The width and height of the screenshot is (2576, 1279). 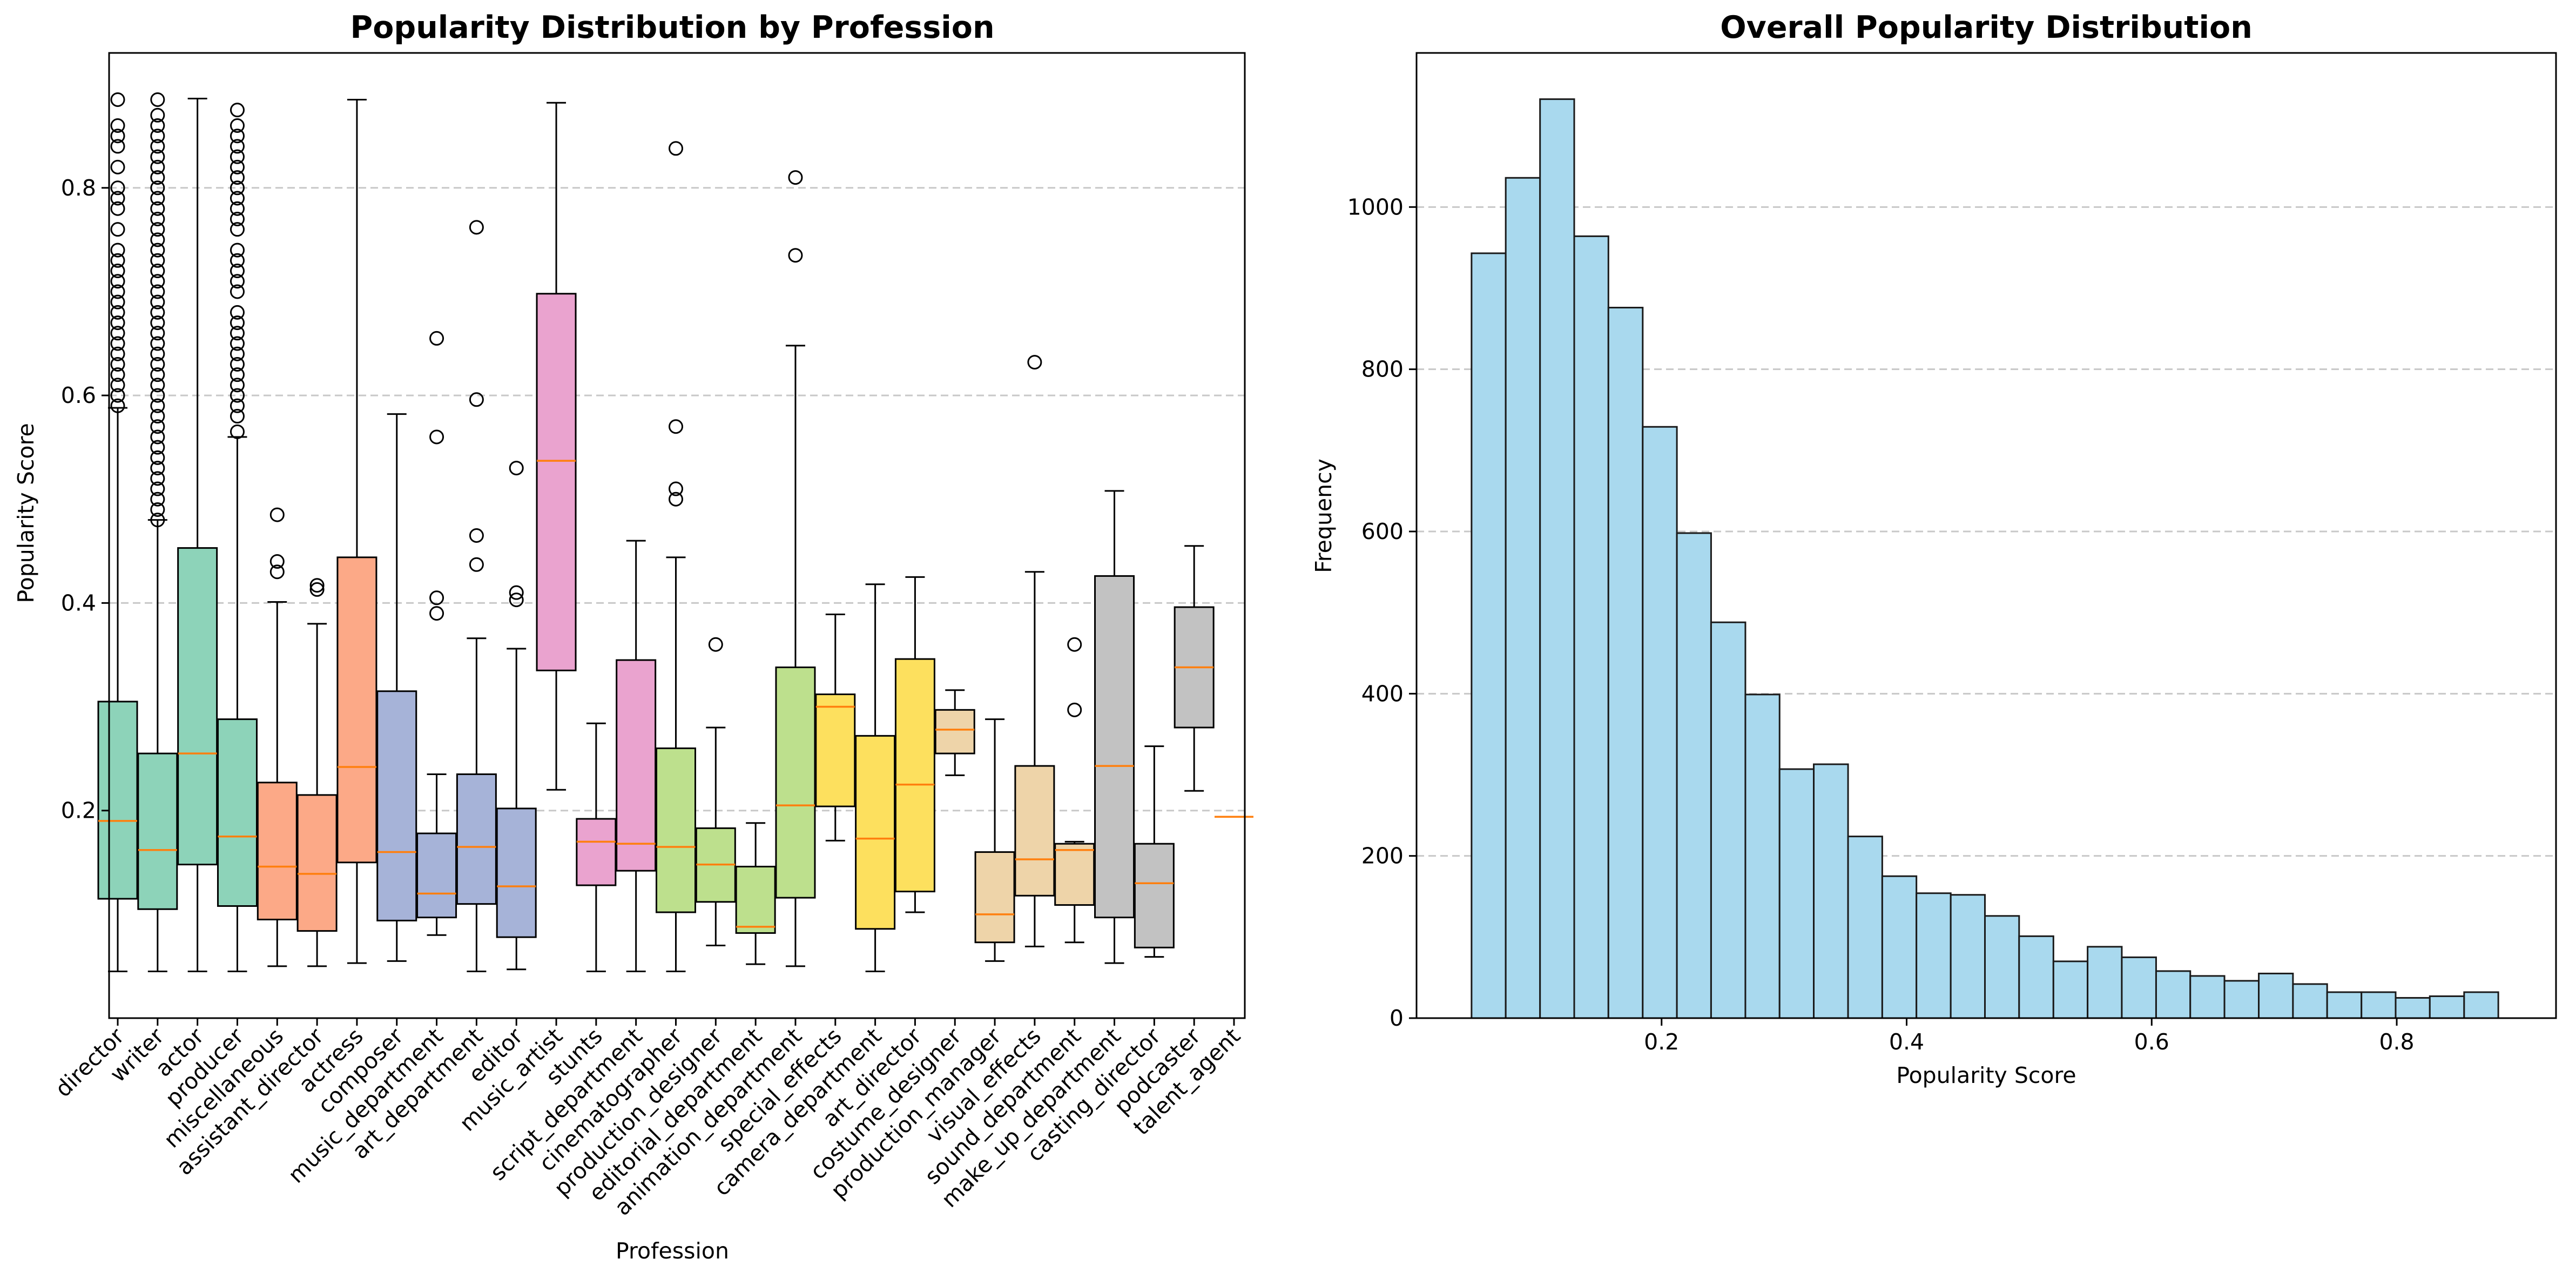 What do you see at coordinates (1034, 651) in the screenshot?
I see `box-visual_effects` at bounding box center [1034, 651].